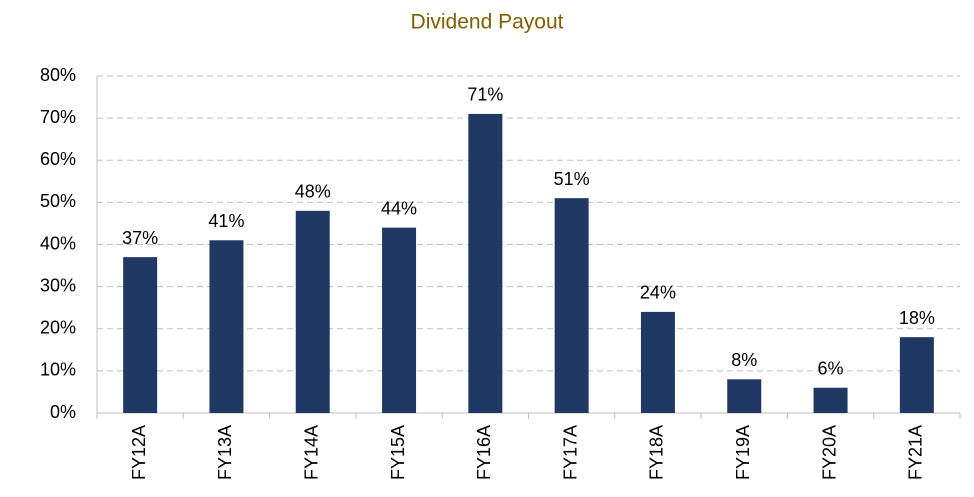  What do you see at coordinates (570, 452) in the screenshot?
I see `x-tick-label: FY17A` at bounding box center [570, 452].